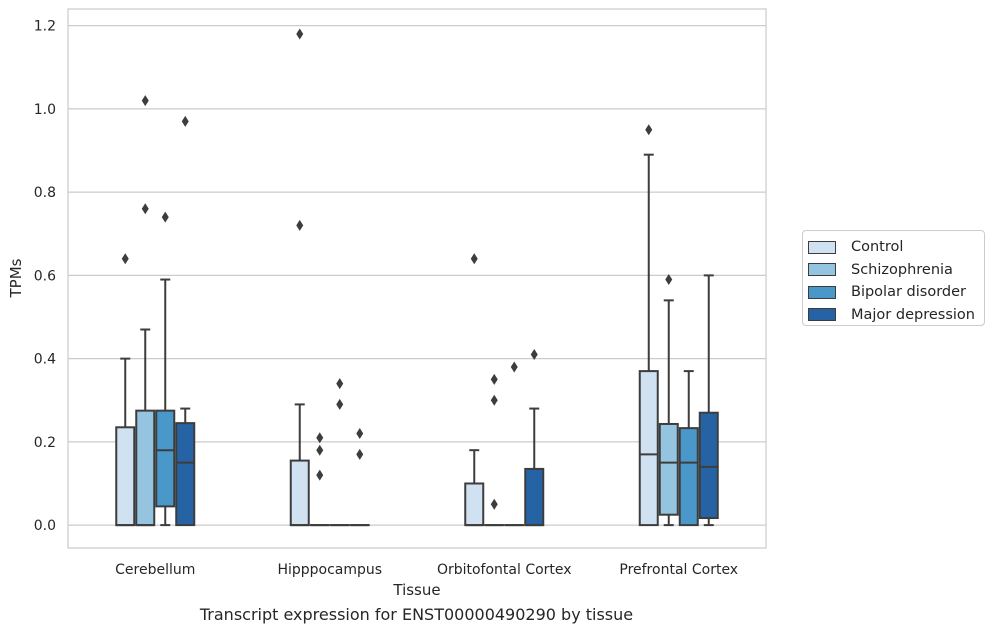 This screenshot has width=997, height=634. What do you see at coordinates (504, 570) in the screenshot?
I see `x-tick-label: Orbitofontal Cortex` at bounding box center [504, 570].